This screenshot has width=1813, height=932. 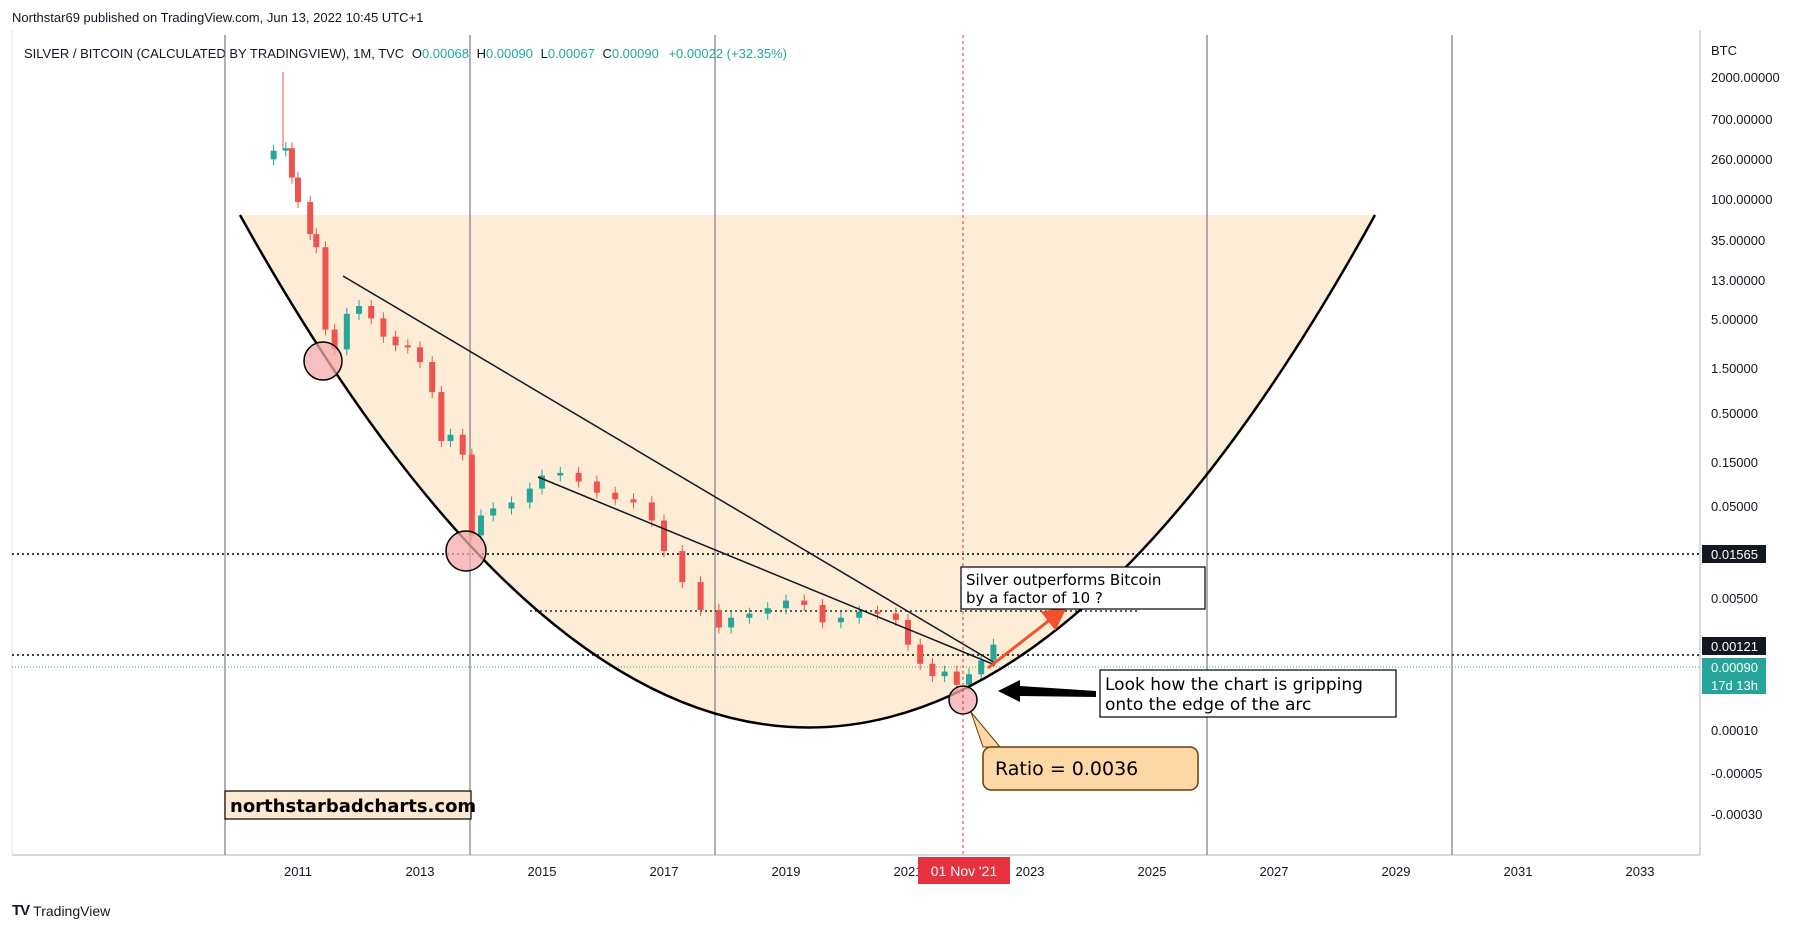 What do you see at coordinates (1027, 638) in the screenshot?
I see `orange-arrow` at bounding box center [1027, 638].